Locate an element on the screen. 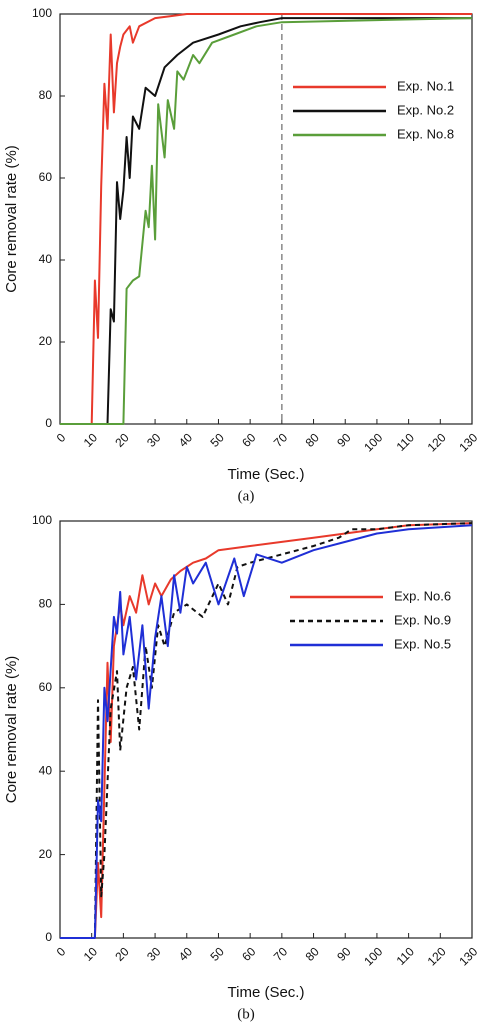 This screenshot has height=1024, width=482. legend-label: Exp. No.8 is located at coordinates (425, 133).